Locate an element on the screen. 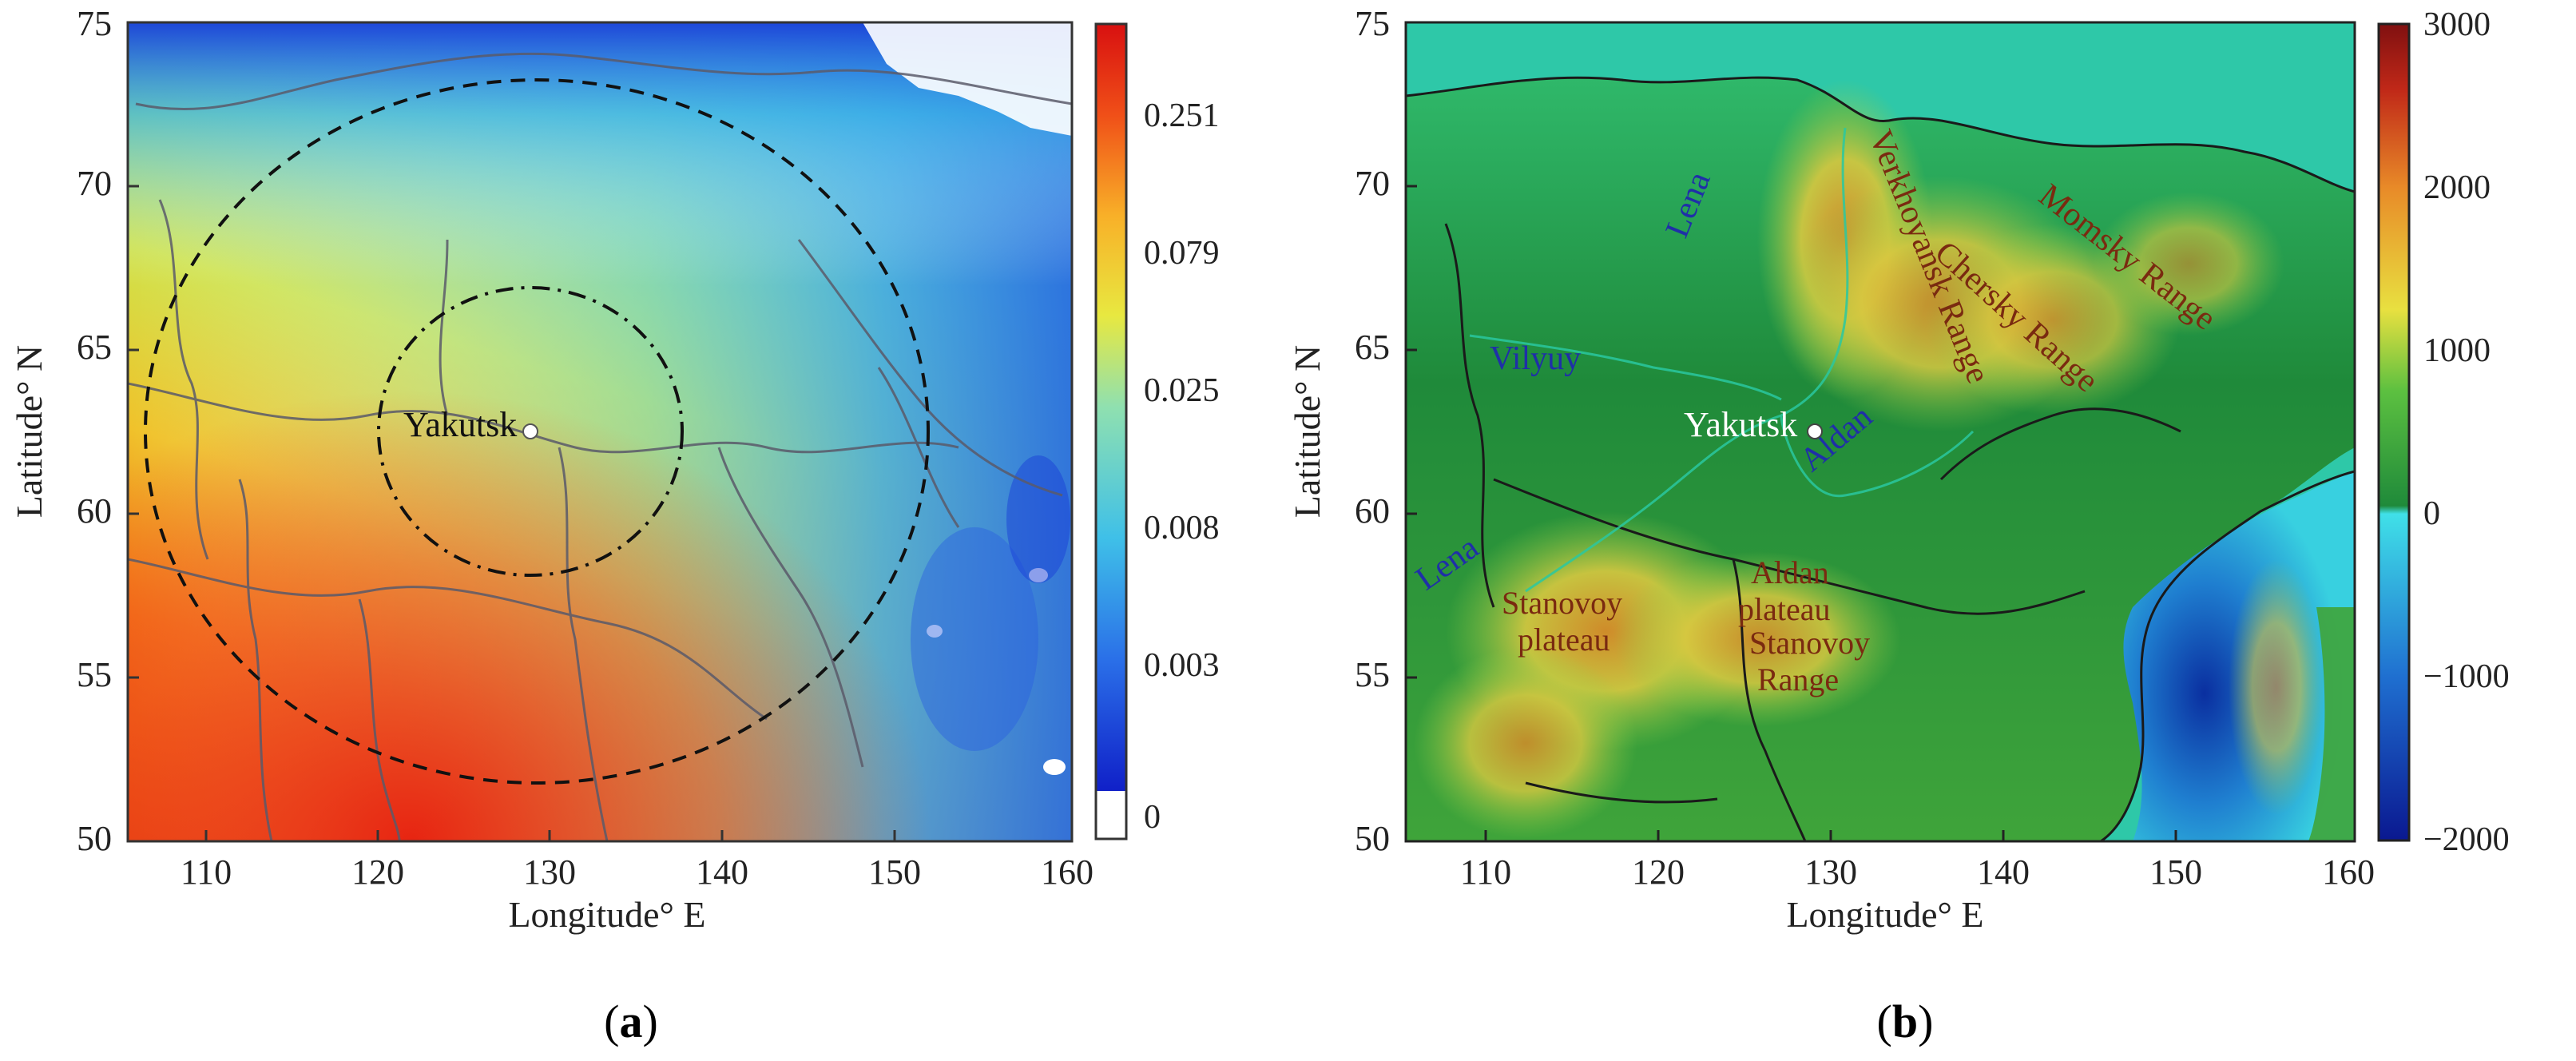 The width and height of the screenshot is (2576, 1061). colorbar-tick: 0.008 is located at coordinates (1182, 528).